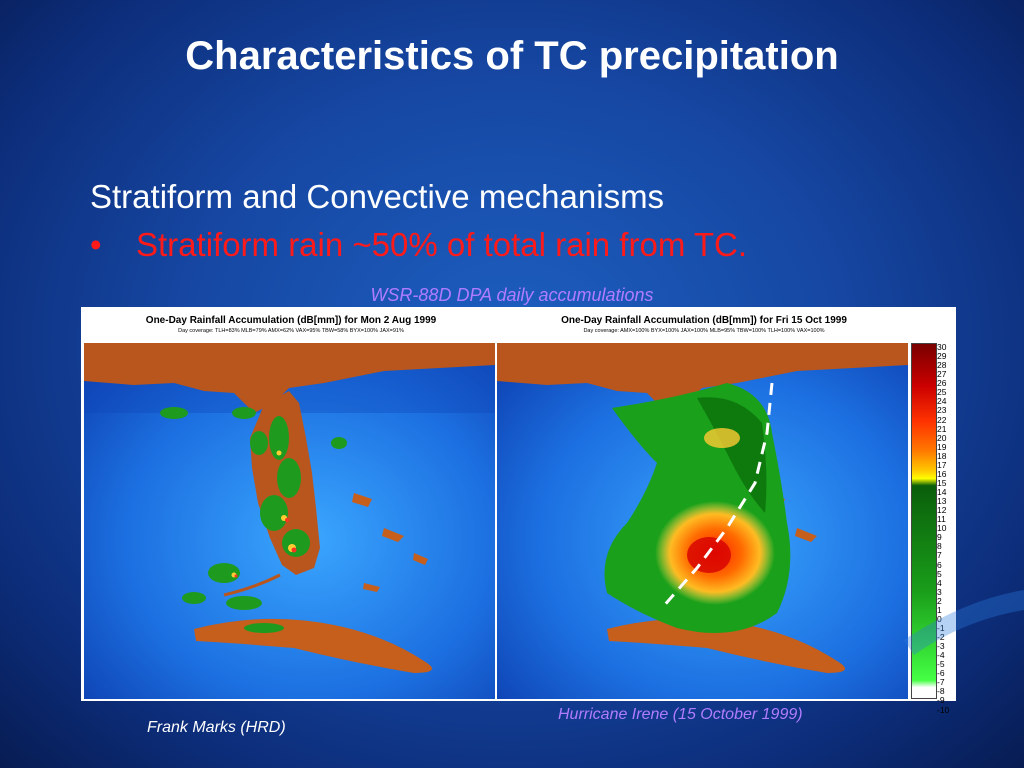 The height and width of the screenshot is (768, 1024). I want to click on scale-label: 6, so click(939, 564).